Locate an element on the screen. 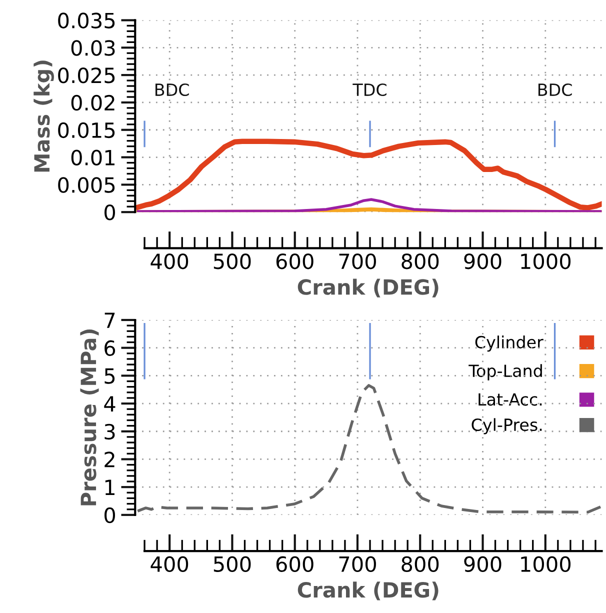 This screenshot has height=613, width=606. y-tick-label: 3 is located at coordinates (109, 432).